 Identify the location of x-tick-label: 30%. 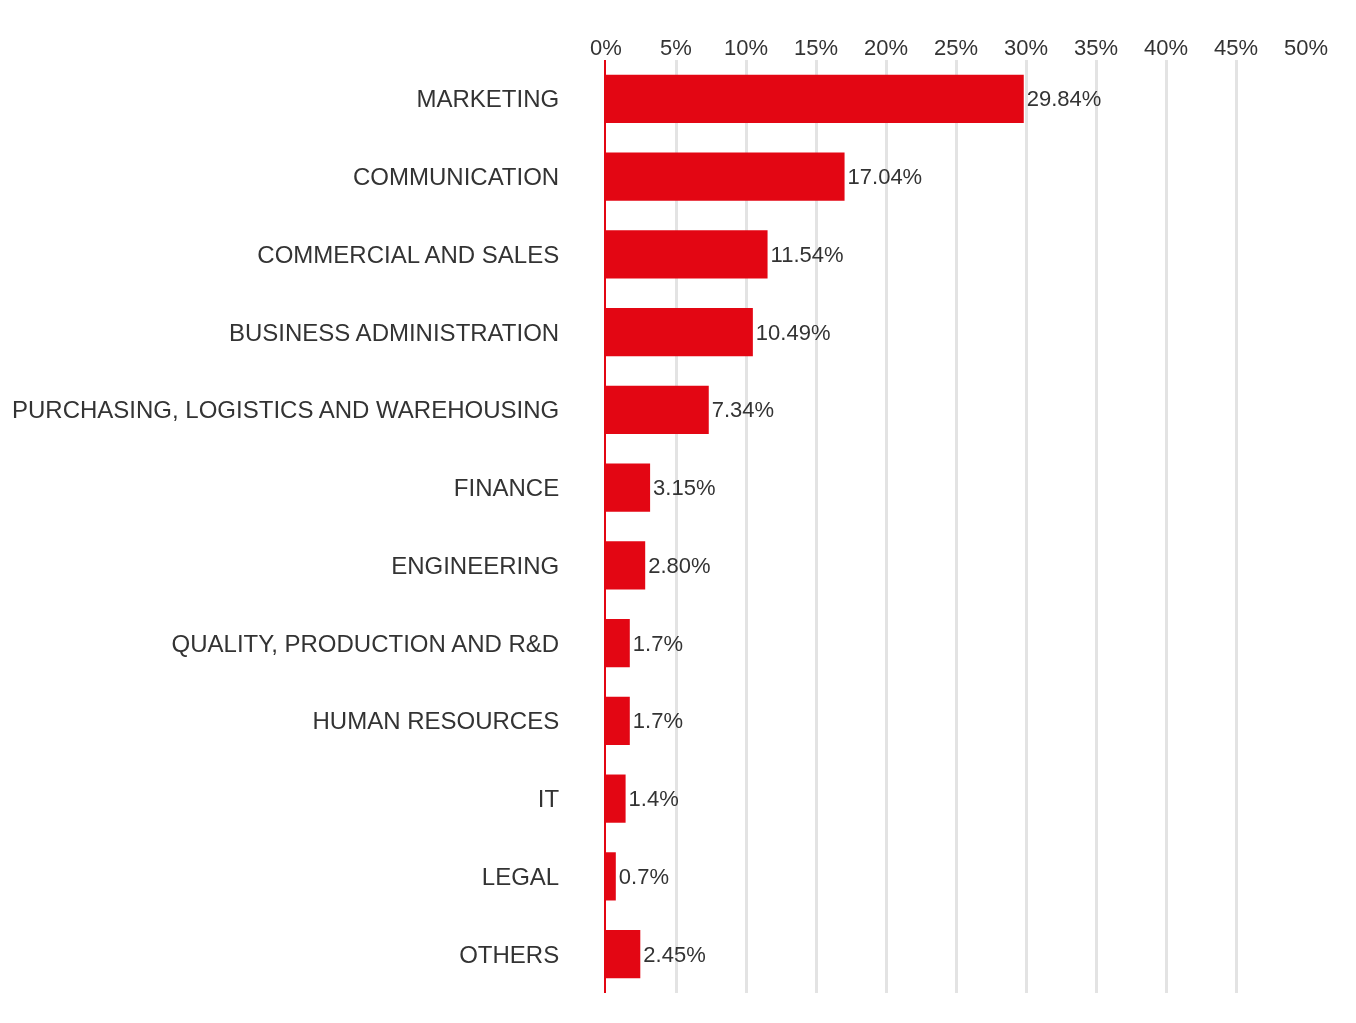
(1026, 47).